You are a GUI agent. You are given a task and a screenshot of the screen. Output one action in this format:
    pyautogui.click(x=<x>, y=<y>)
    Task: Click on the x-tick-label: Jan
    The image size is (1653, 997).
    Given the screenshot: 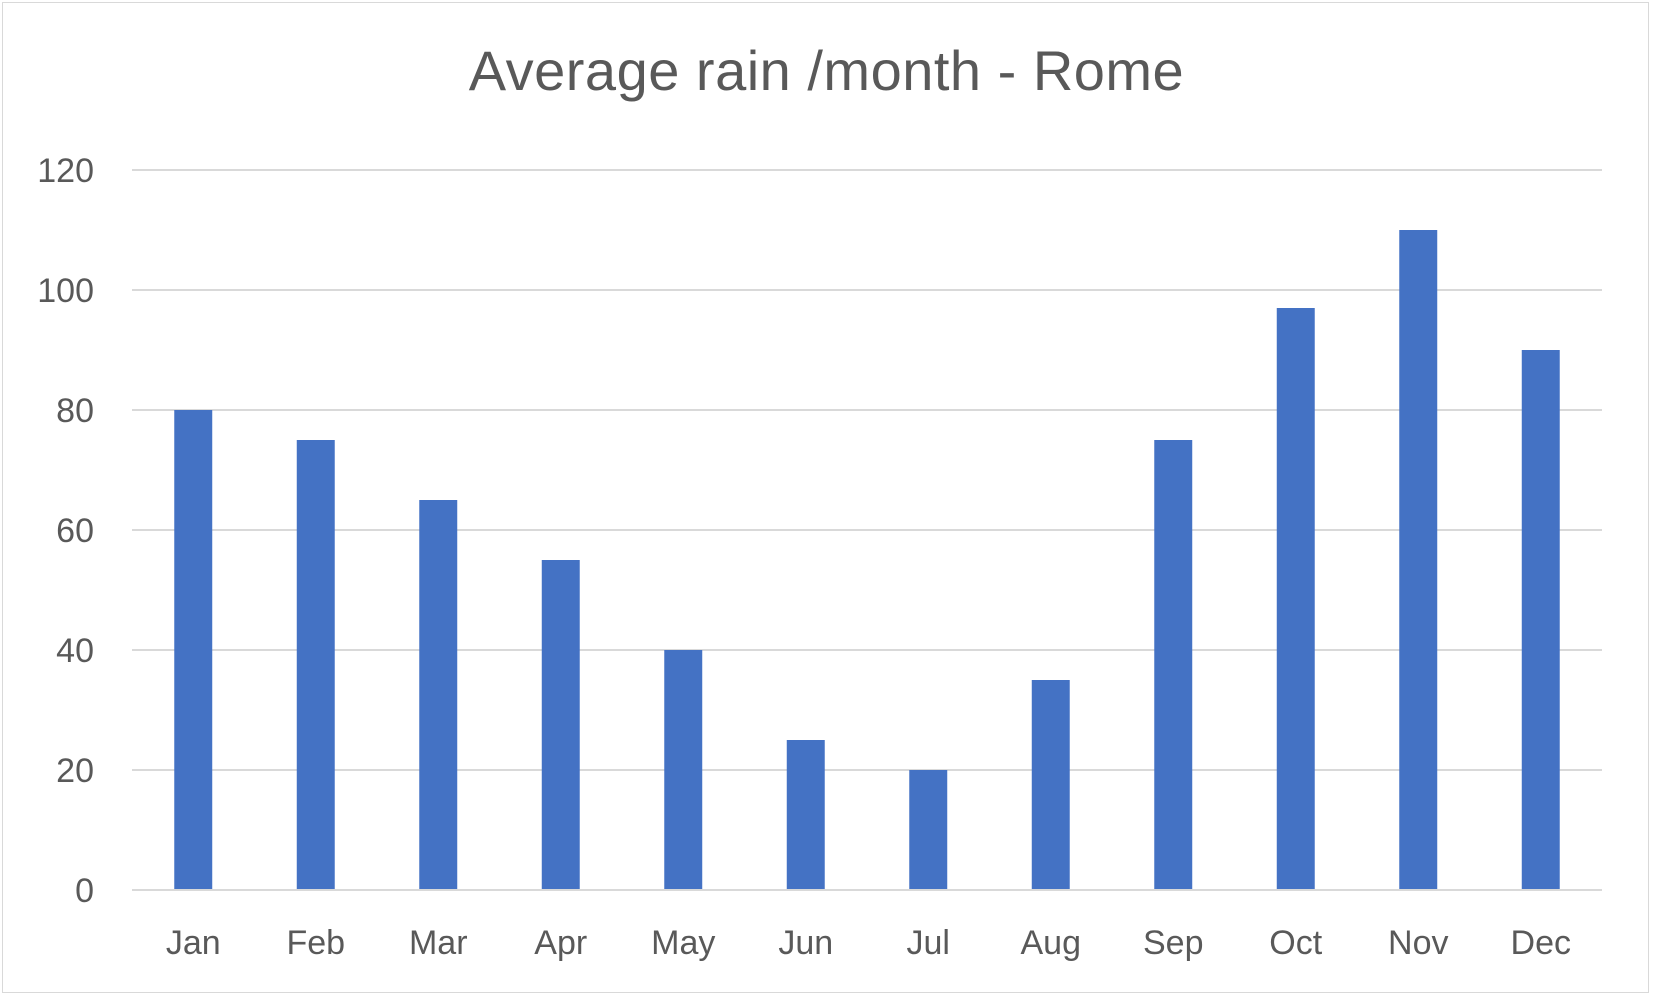 What is the action you would take?
    pyautogui.click(x=193, y=943)
    